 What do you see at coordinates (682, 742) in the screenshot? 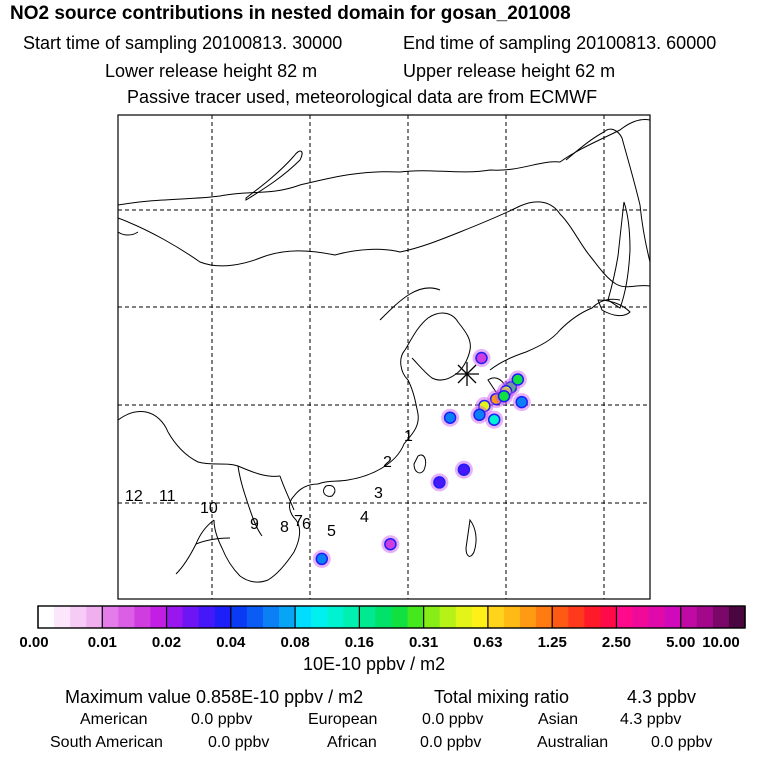
I see `australian-value: 0.0 ppbv` at bounding box center [682, 742].